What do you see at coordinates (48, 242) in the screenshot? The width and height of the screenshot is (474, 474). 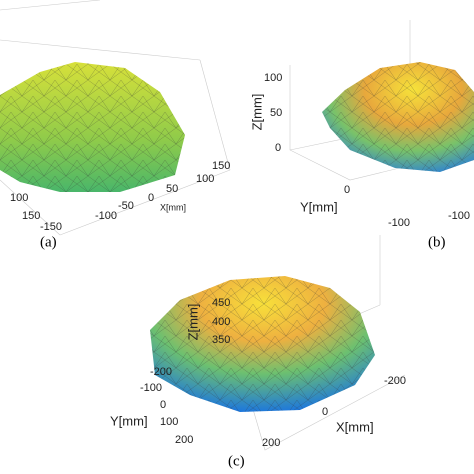 I see `caption: (a)` at bounding box center [48, 242].